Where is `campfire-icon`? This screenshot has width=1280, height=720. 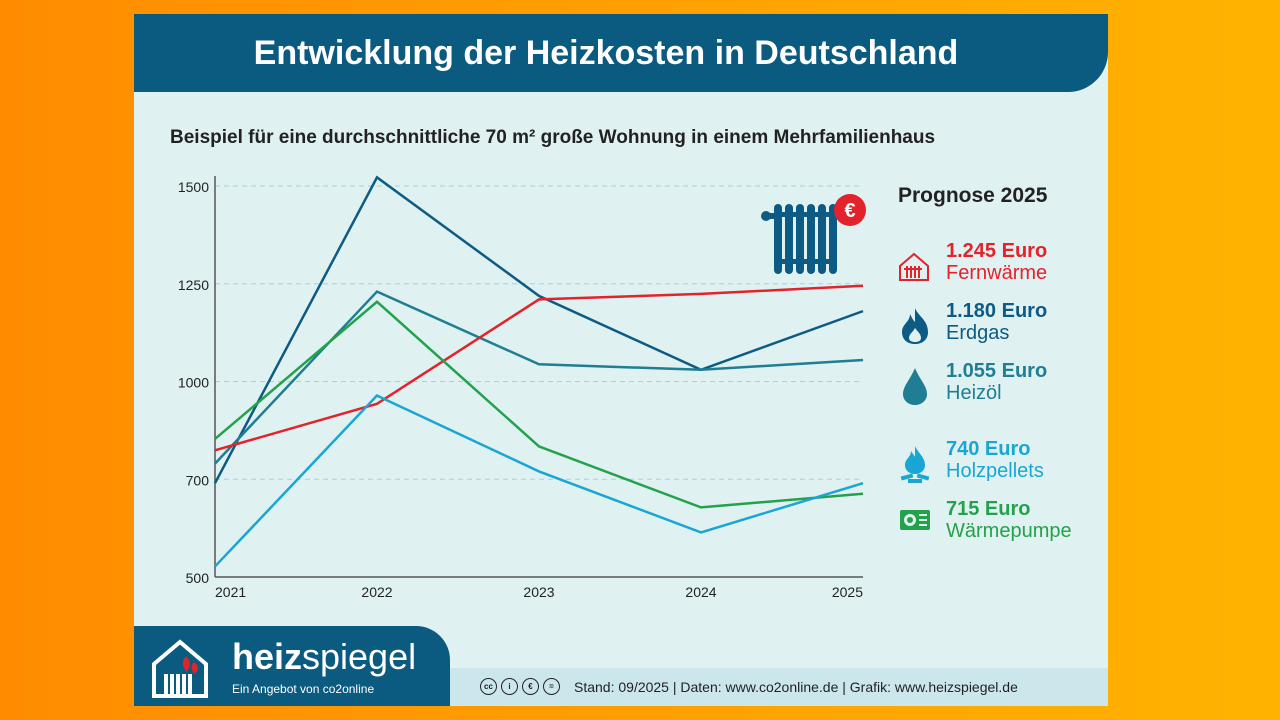
campfire-icon is located at coordinates (915, 464).